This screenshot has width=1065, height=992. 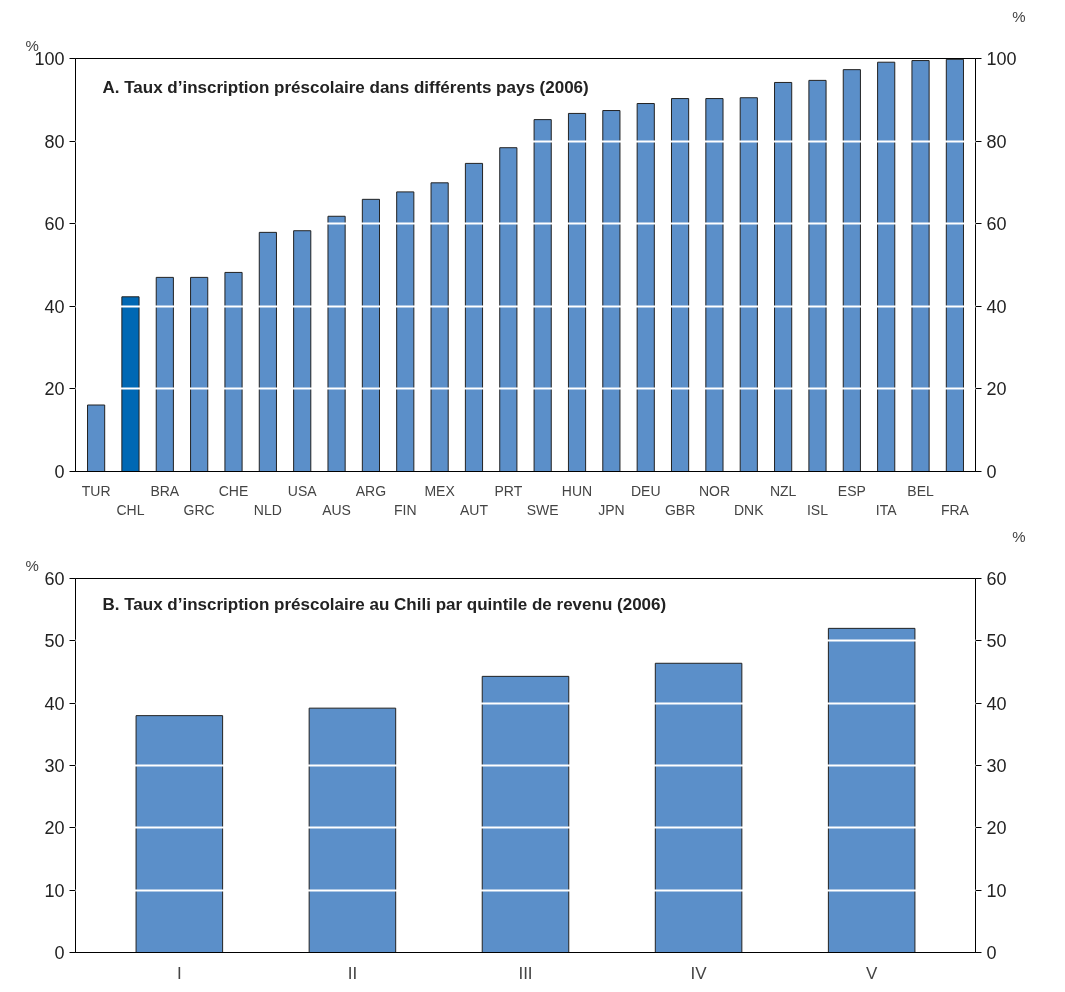 I want to click on x-tick-label: DNK, so click(x=749, y=509).